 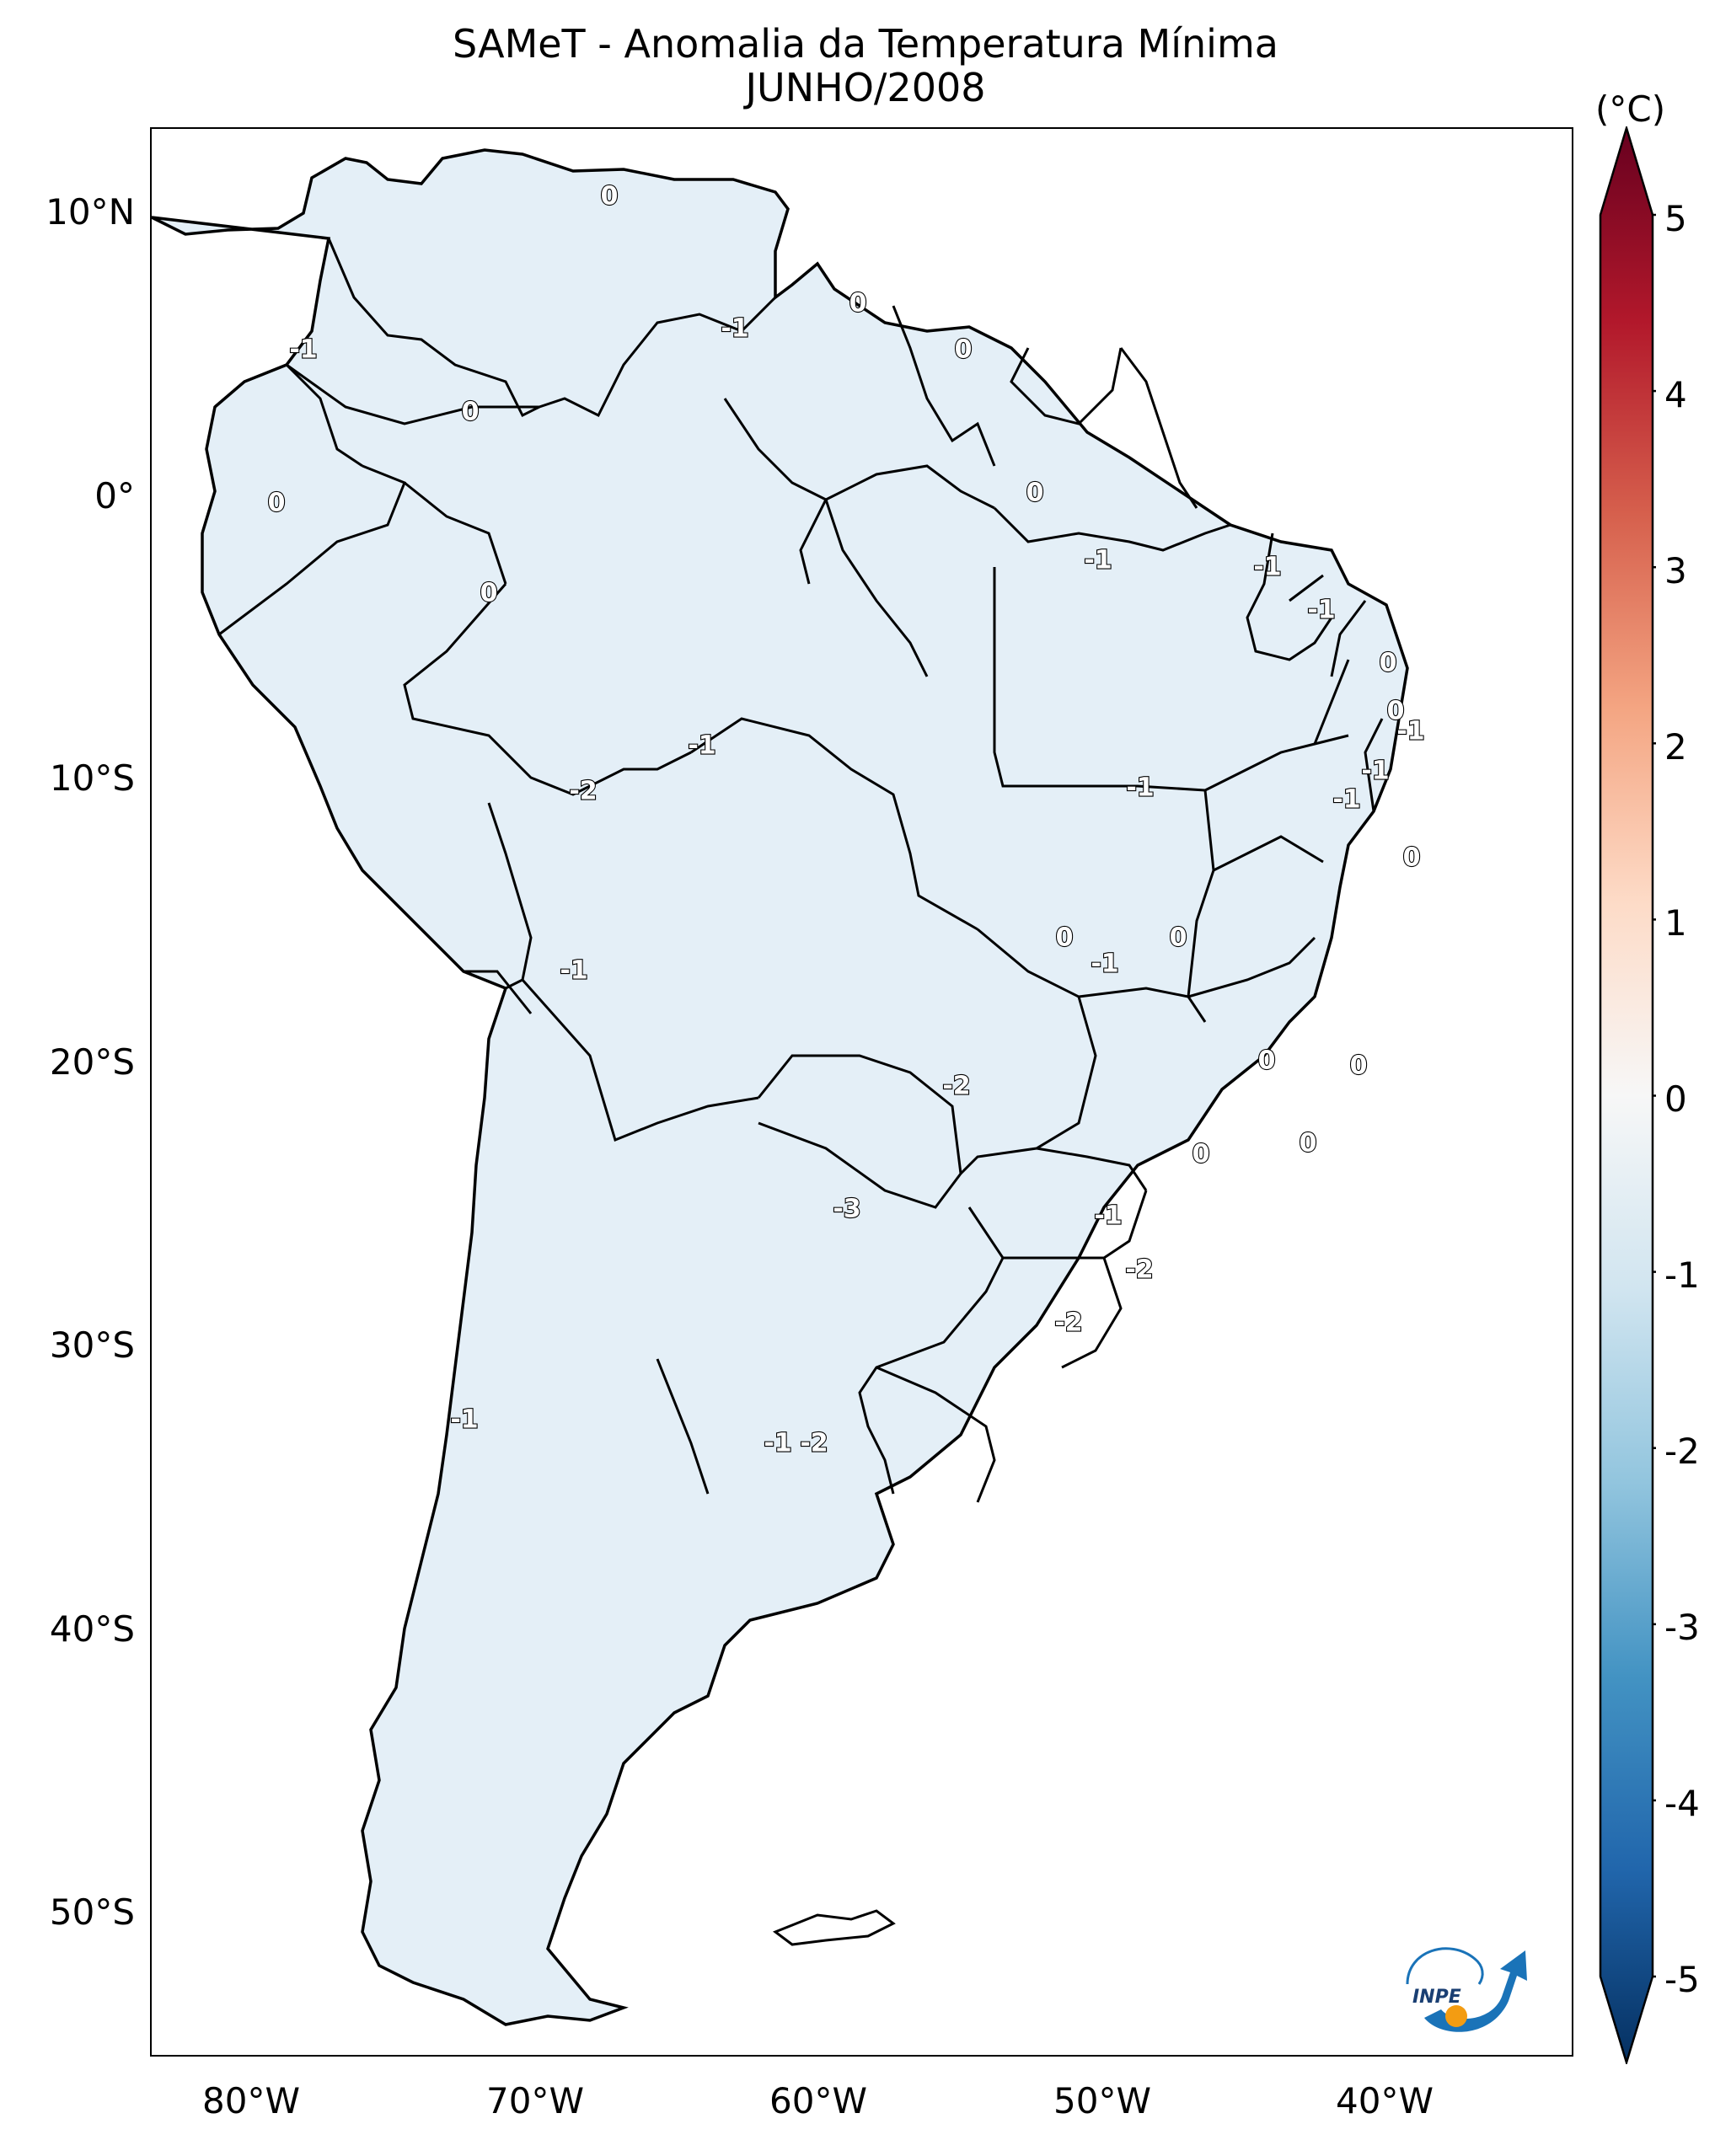 I want to click on colorbar-ticks, so click(x=1654, y=1095).